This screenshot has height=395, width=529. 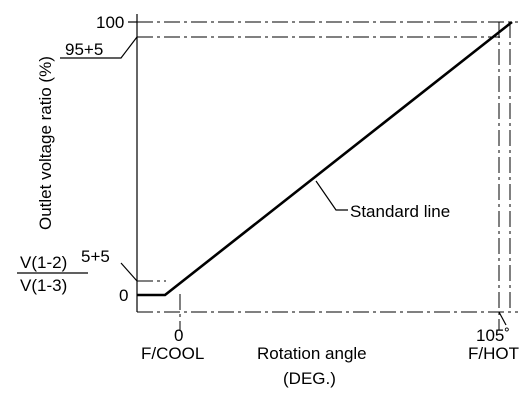 What do you see at coordinates (123, 295) in the screenshot?
I see `label-0: 0` at bounding box center [123, 295].